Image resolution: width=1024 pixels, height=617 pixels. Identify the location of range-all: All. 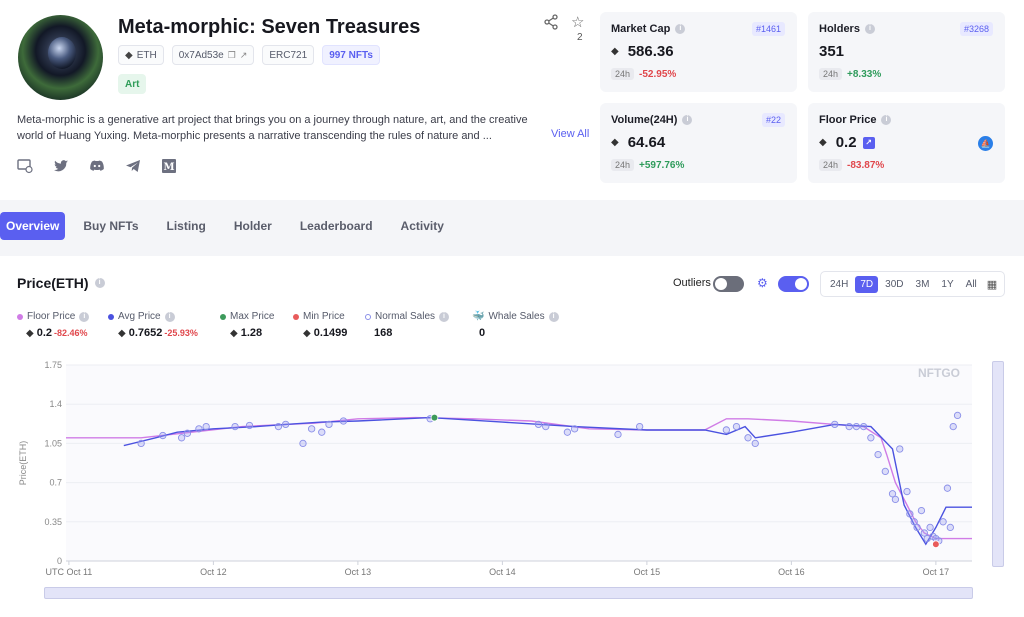
(971, 284).